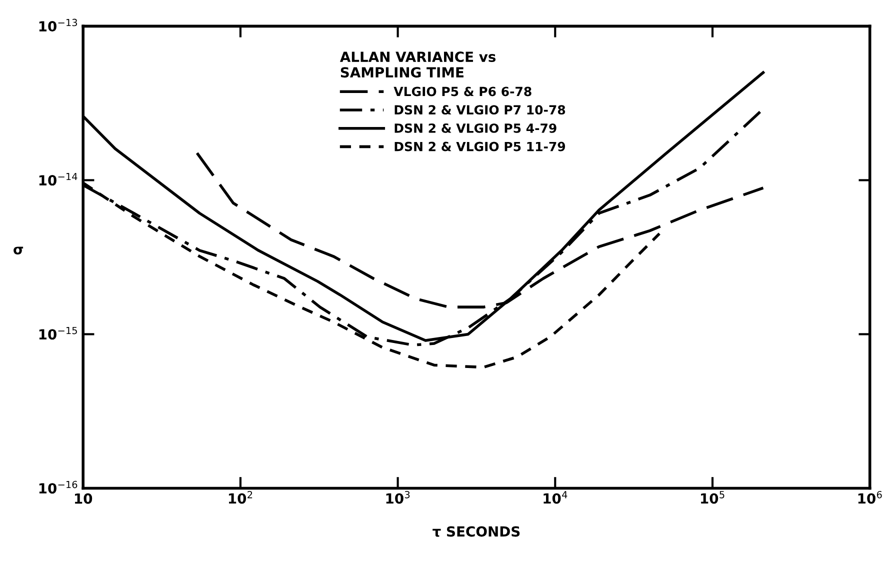 The width and height of the screenshot is (884, 569). What do you see at coordinates (870, 497) in the screenshot?
I see `x-tick-label: 10$^{6}$` at bounding box center [870, 497].